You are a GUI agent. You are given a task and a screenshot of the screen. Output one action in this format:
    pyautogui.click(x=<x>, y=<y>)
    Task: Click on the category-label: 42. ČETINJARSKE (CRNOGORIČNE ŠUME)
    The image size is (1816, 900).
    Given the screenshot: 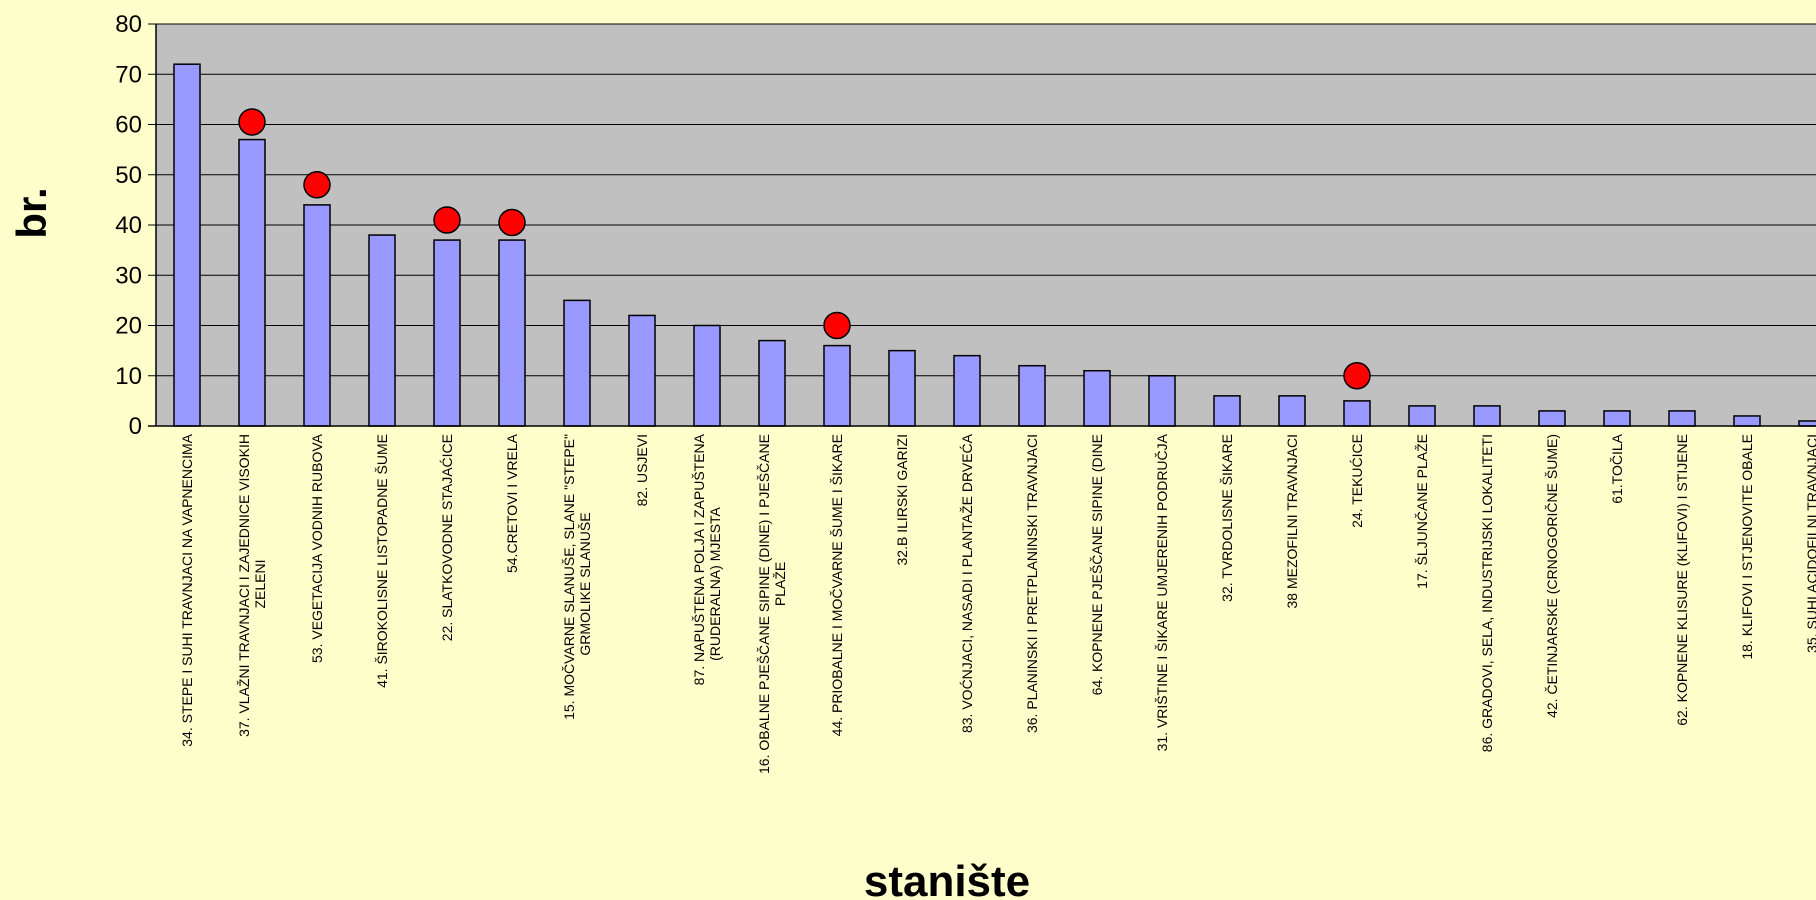 What is the action you would take?
    pyautogui.click(x=1552, y=576)
    